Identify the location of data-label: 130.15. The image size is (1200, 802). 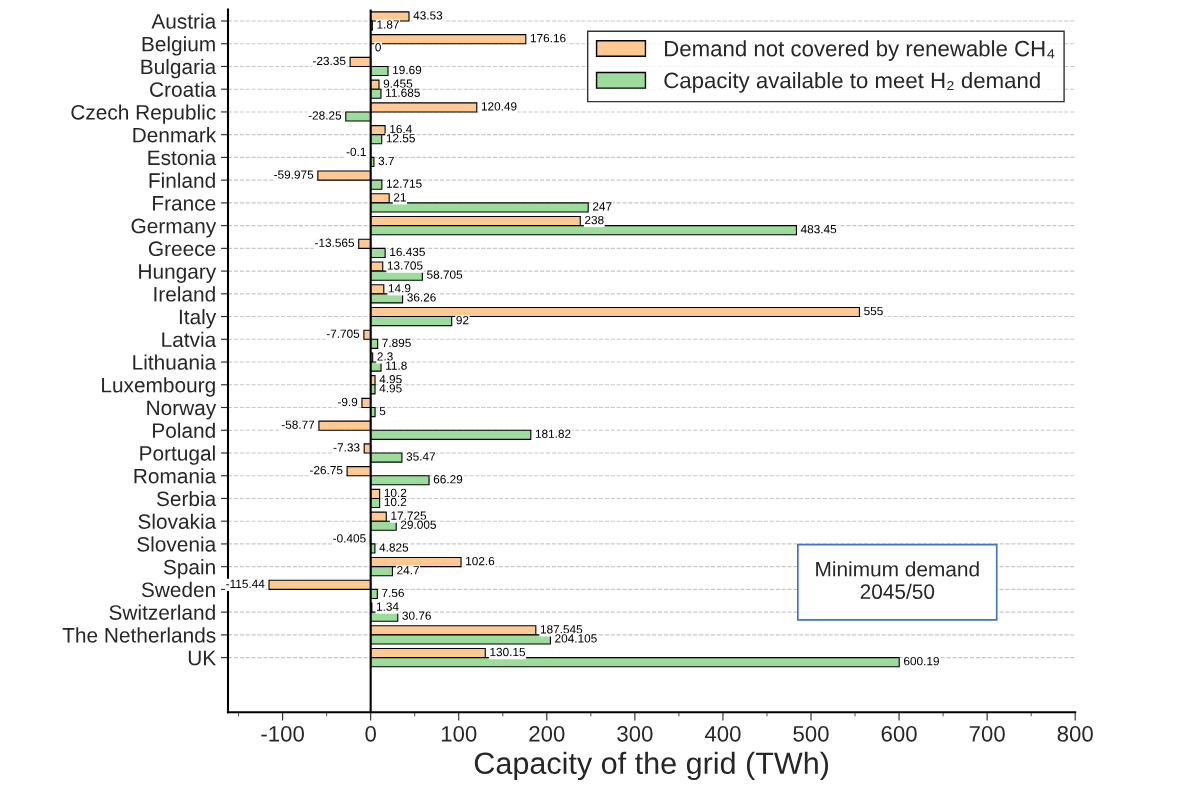
(508, 652).